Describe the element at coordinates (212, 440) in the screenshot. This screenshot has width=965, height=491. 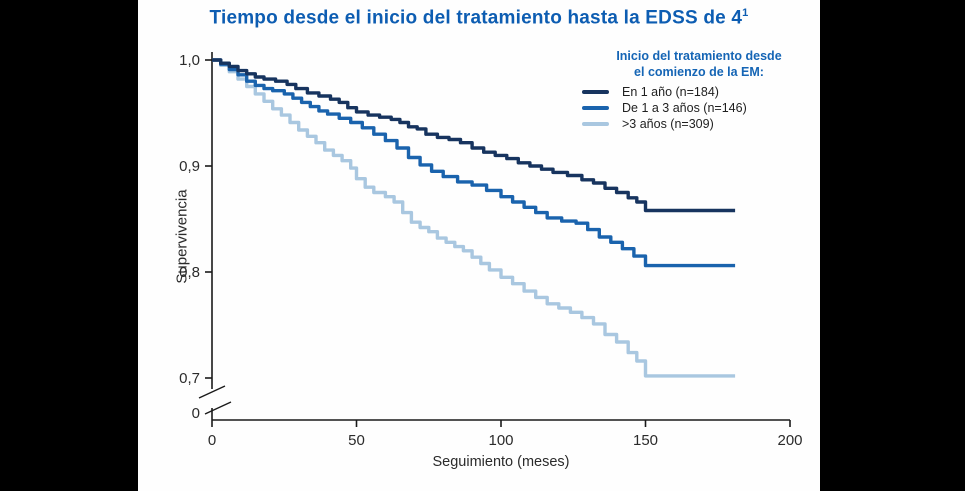
I see `x-tick-label: 0` at that location.